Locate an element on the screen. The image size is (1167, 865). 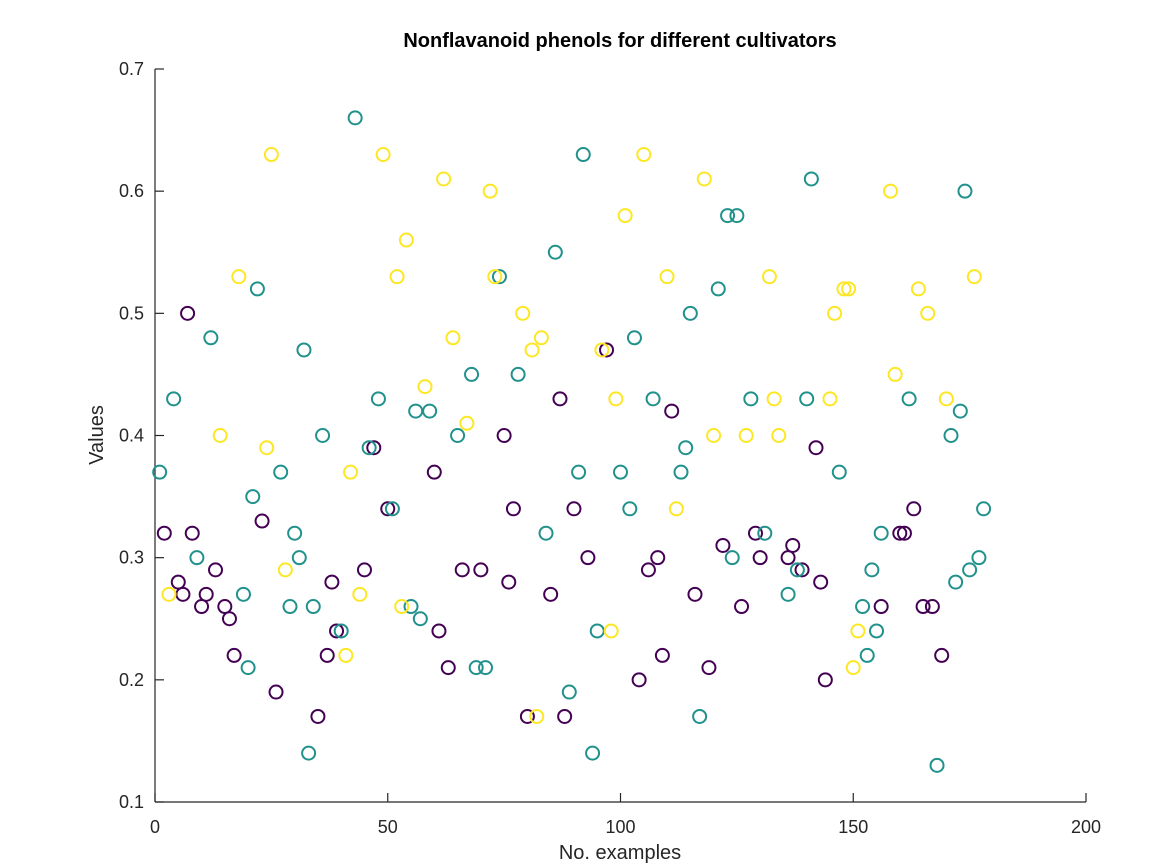
x-tick-label: 0 is located at coordinates (155, 827).